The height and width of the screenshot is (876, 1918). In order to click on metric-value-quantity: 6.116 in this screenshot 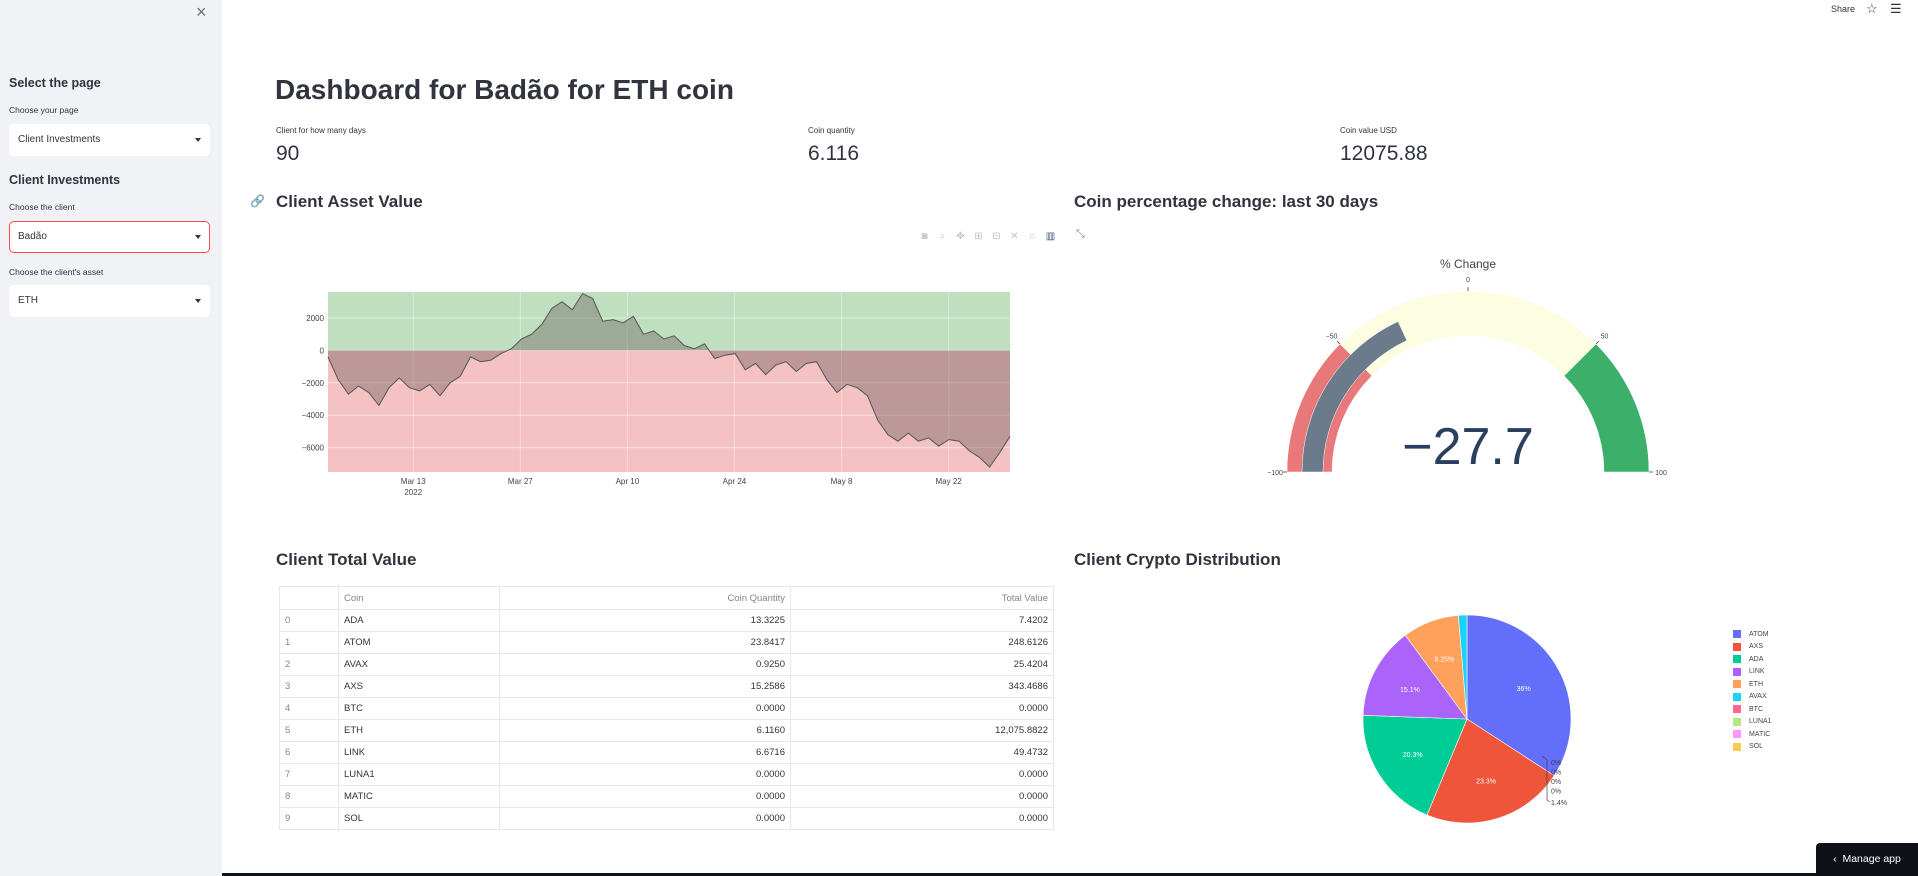, I will do `click(833, 153)`.